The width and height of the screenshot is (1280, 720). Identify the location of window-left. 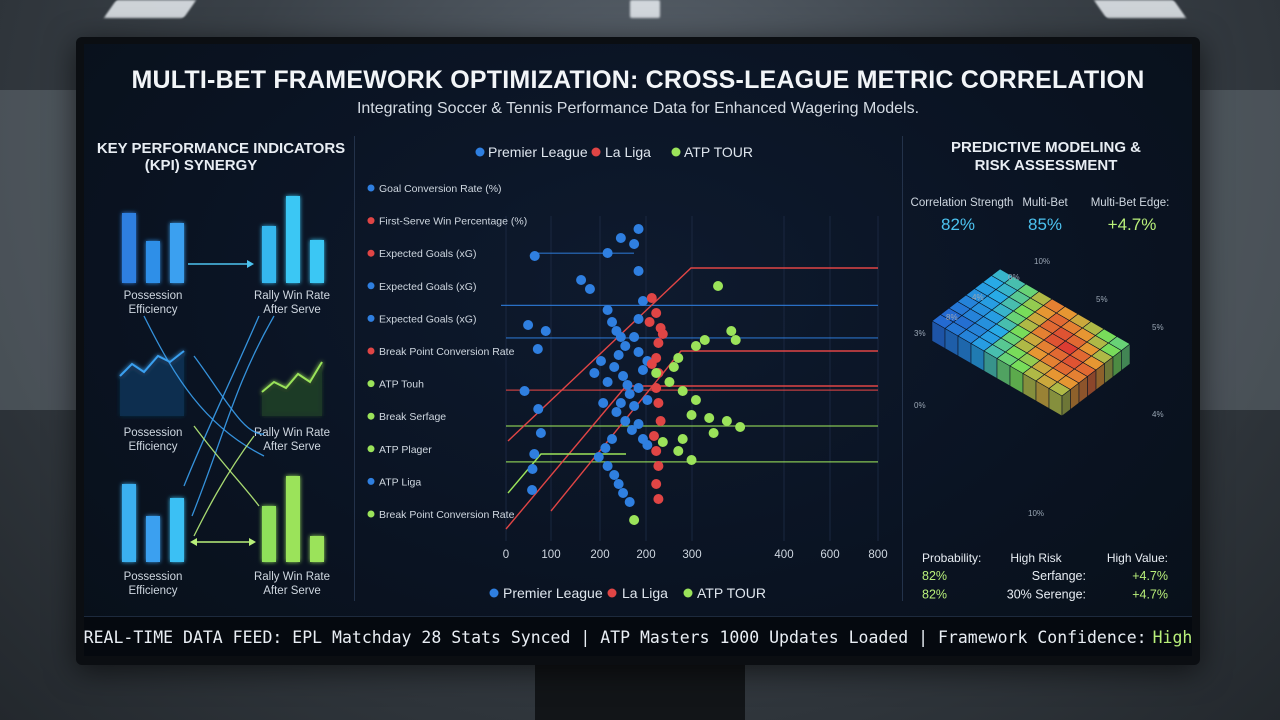
(38, 250).